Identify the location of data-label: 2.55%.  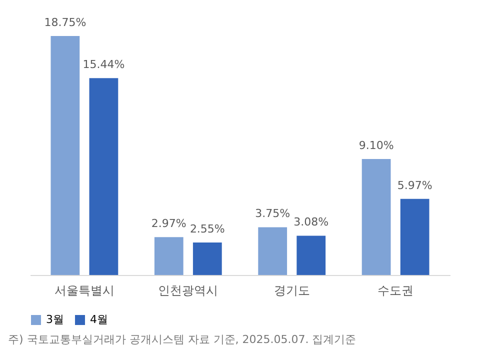
(207, 229).